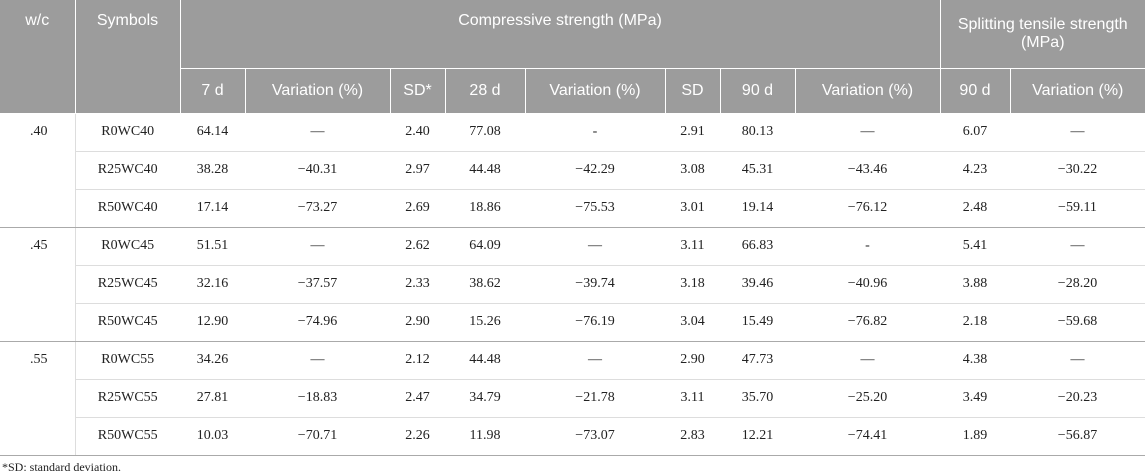 This screenshot has height=475, width=1145. What do you see at coordinates (317, 208) in the screenshot?
I see `cell: −73.27` at bounding box center [317, 208].